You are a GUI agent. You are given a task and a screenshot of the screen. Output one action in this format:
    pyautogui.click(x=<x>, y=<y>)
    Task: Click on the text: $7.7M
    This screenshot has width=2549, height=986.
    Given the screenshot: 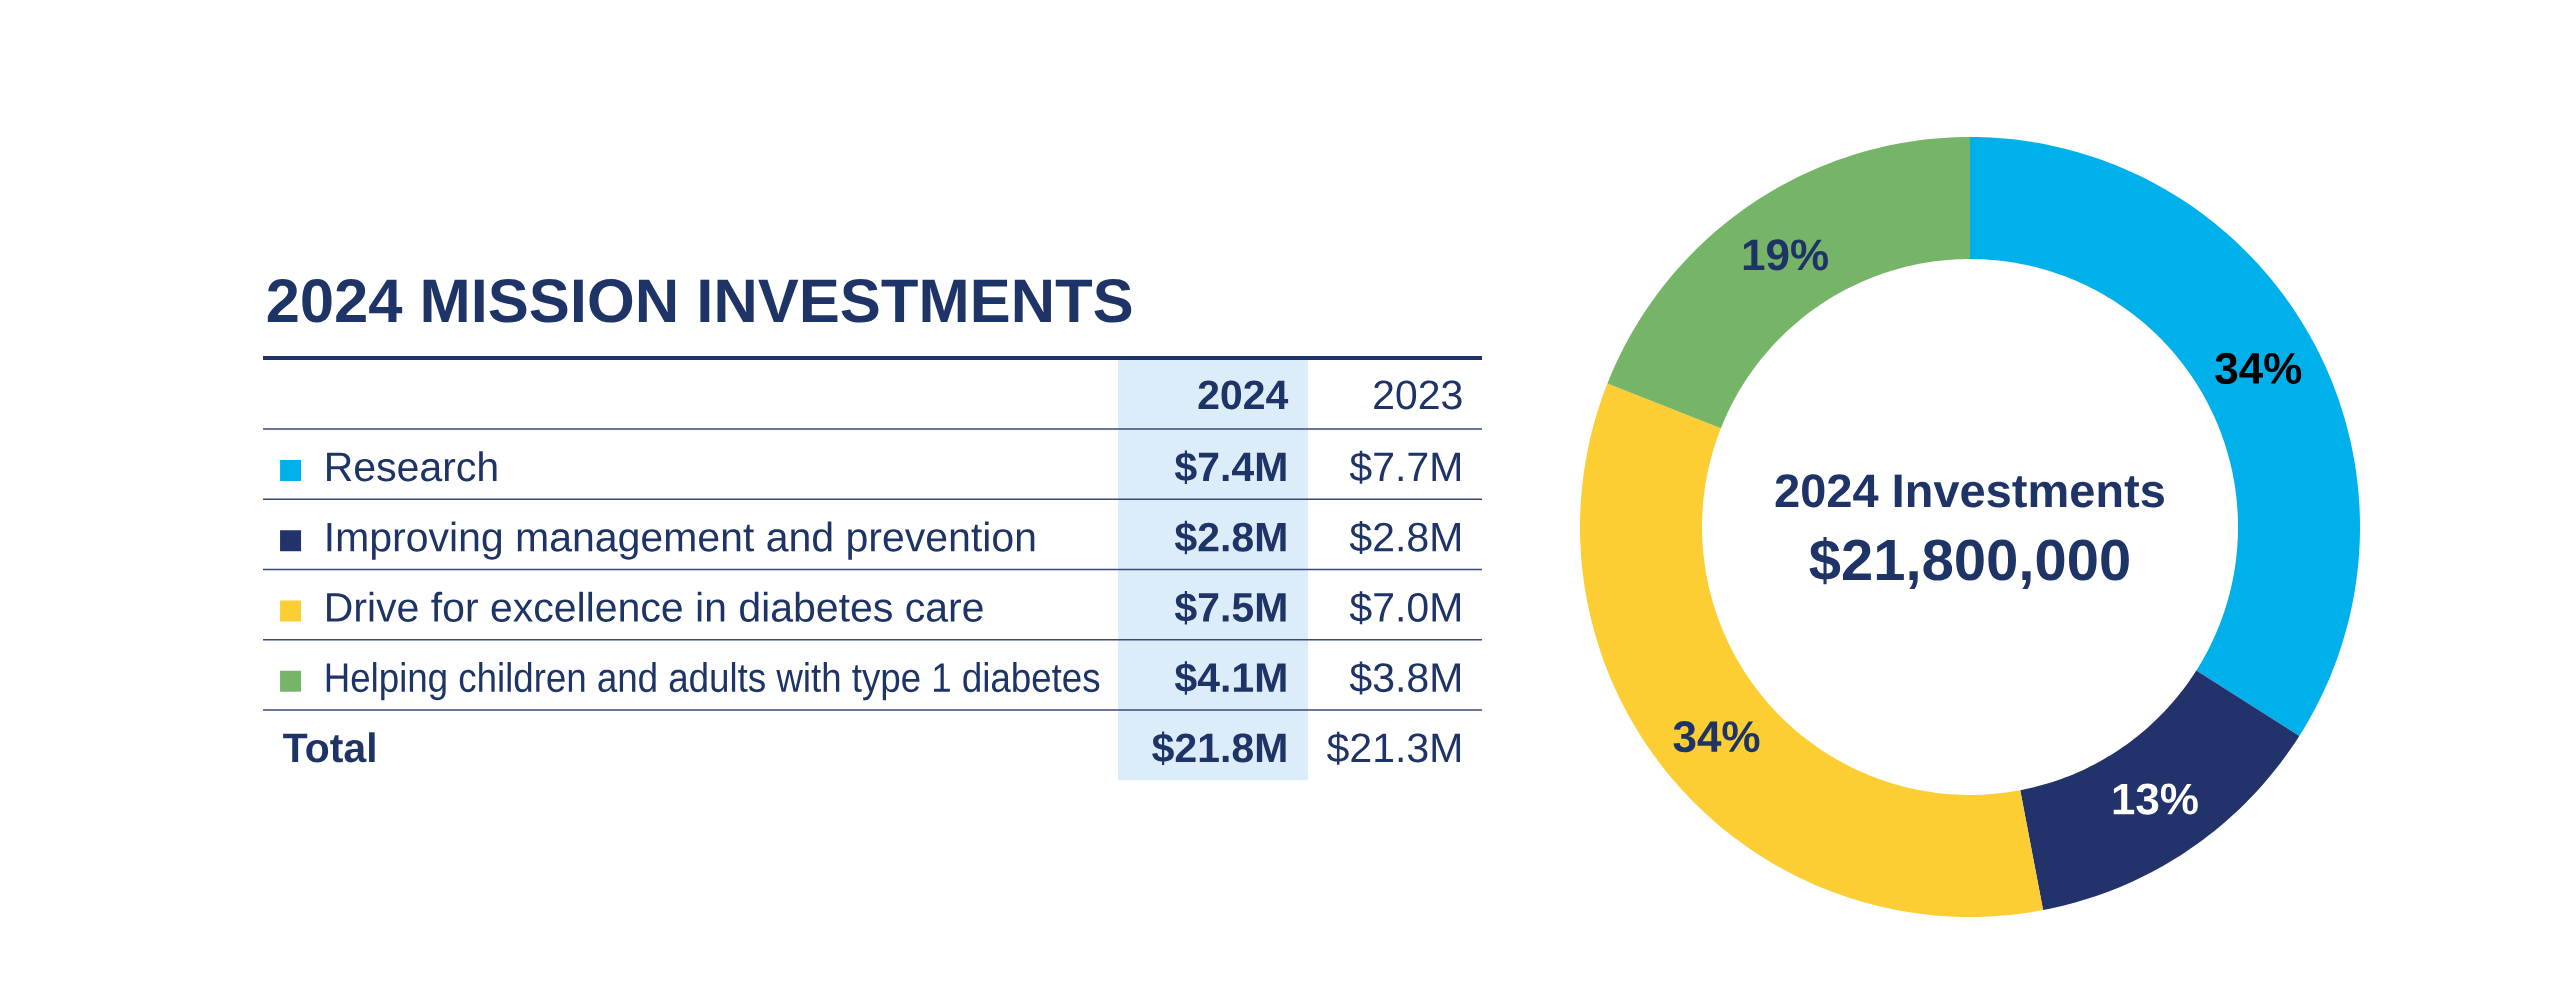 What is the action you would take?
    pyautogui.click(x=1404, y=467)
    